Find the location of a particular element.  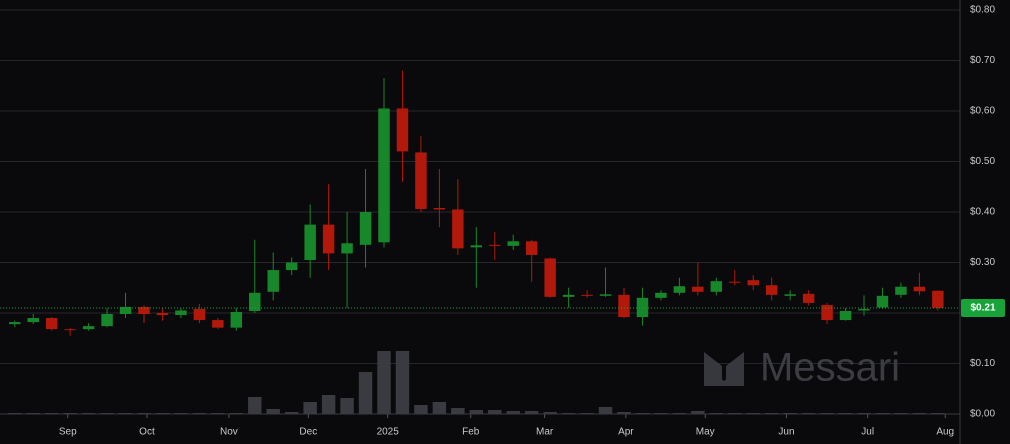

y-tick-label: $0.70 is located at coordinates (982, 60).